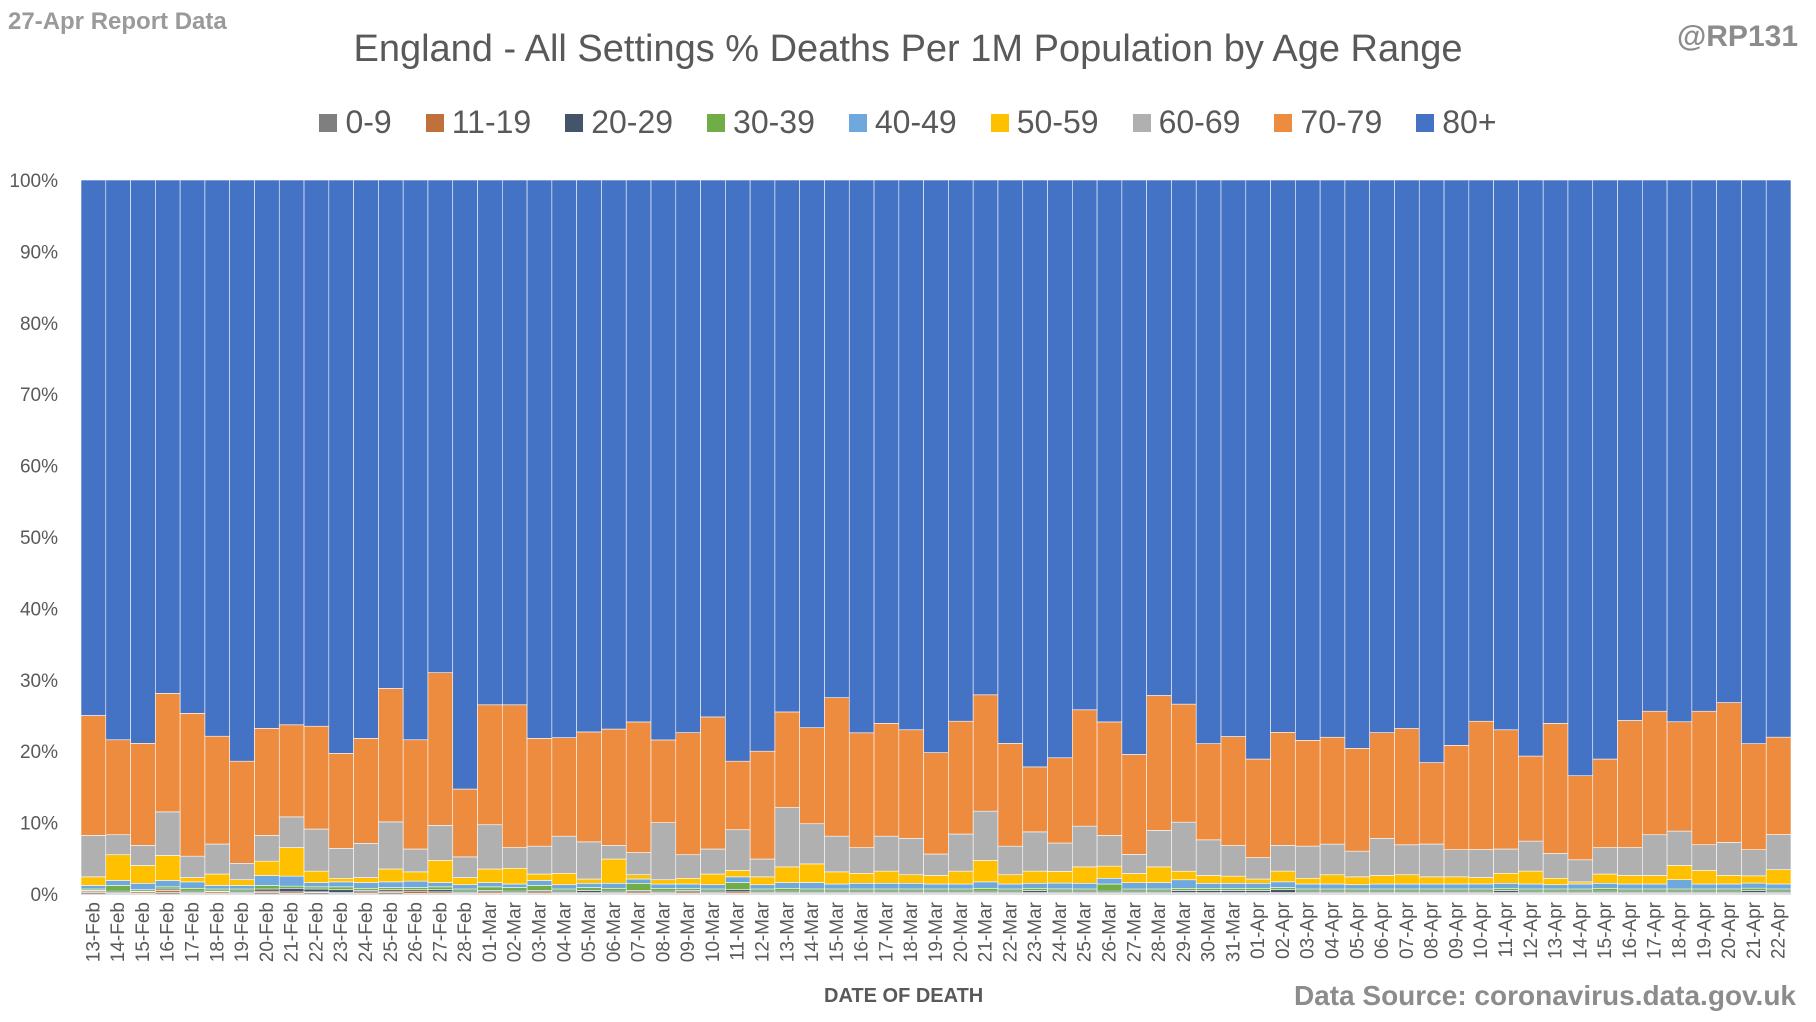 The image size is (1816, 1022). What do you see at coordinates (1044, 122) in the screenshot?
I see `legend-item: 50-59` at bounding box center [1044, 122].